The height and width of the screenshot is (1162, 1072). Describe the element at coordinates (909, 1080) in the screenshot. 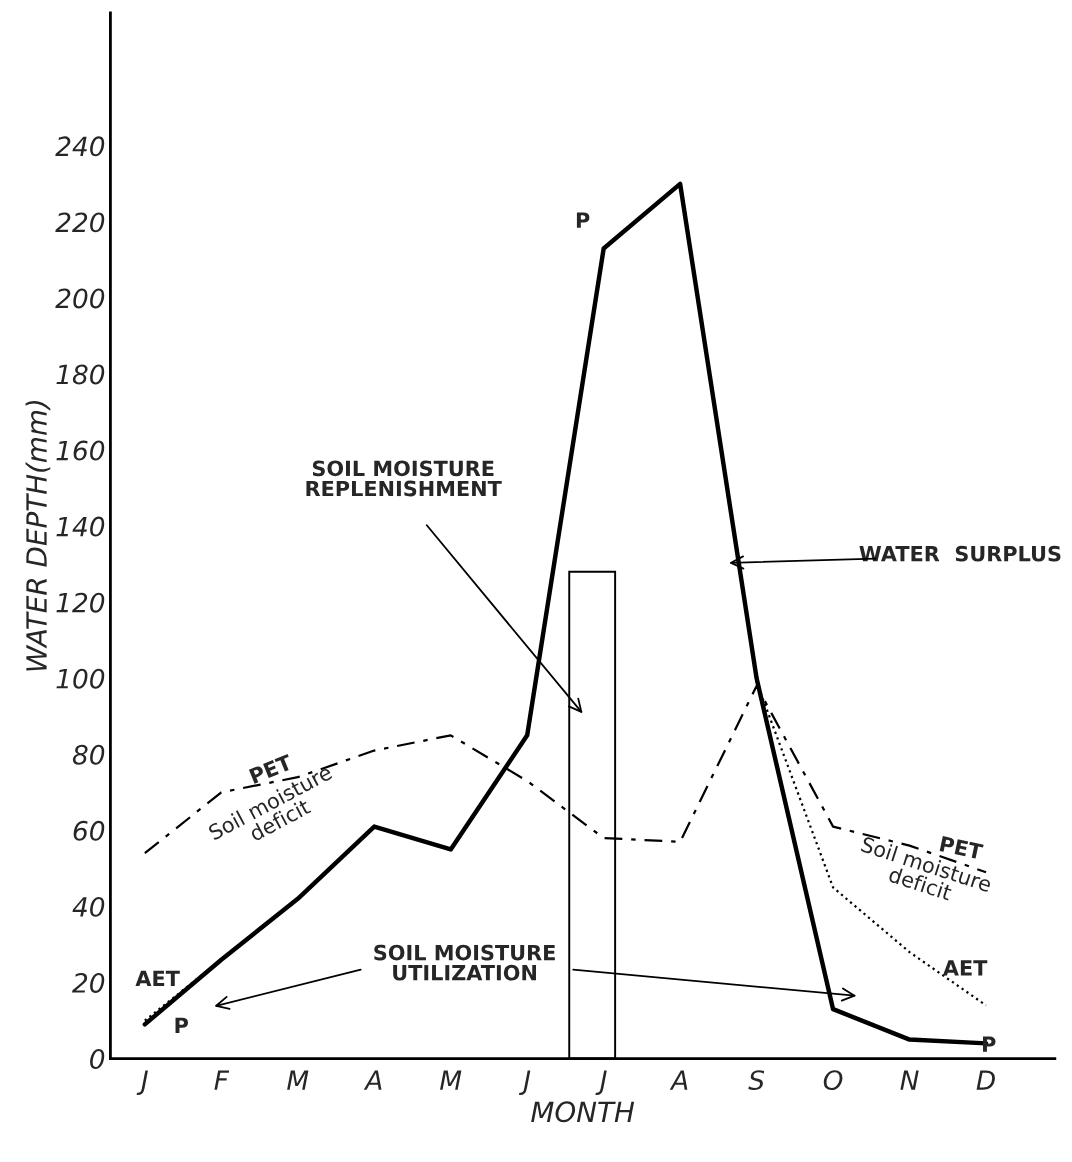

I see `x-tick-label: N` at that location.